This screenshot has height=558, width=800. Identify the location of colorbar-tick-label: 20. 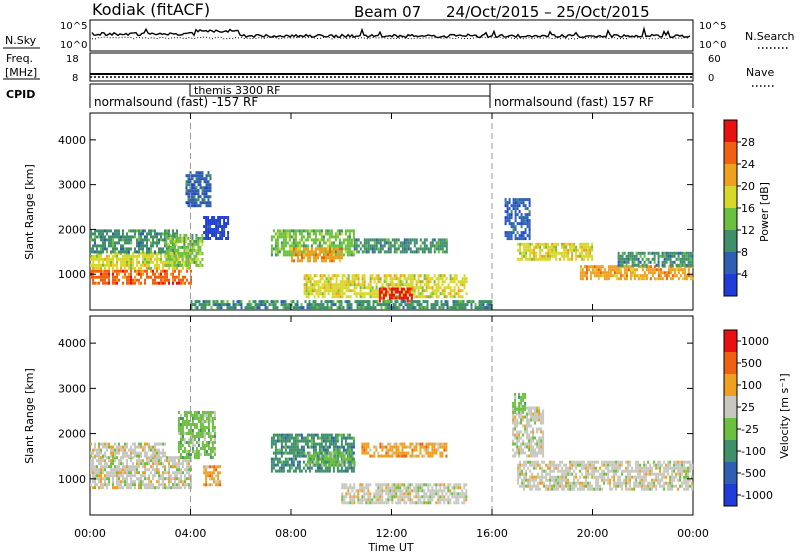
(748, 186).